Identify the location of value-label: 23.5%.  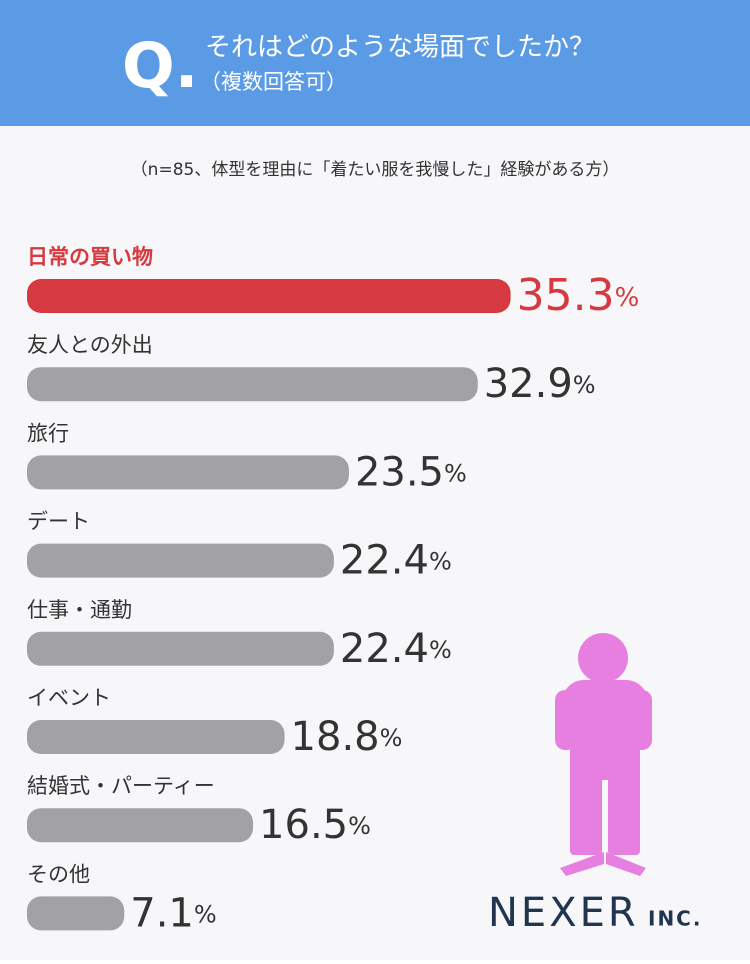
(411, 472).